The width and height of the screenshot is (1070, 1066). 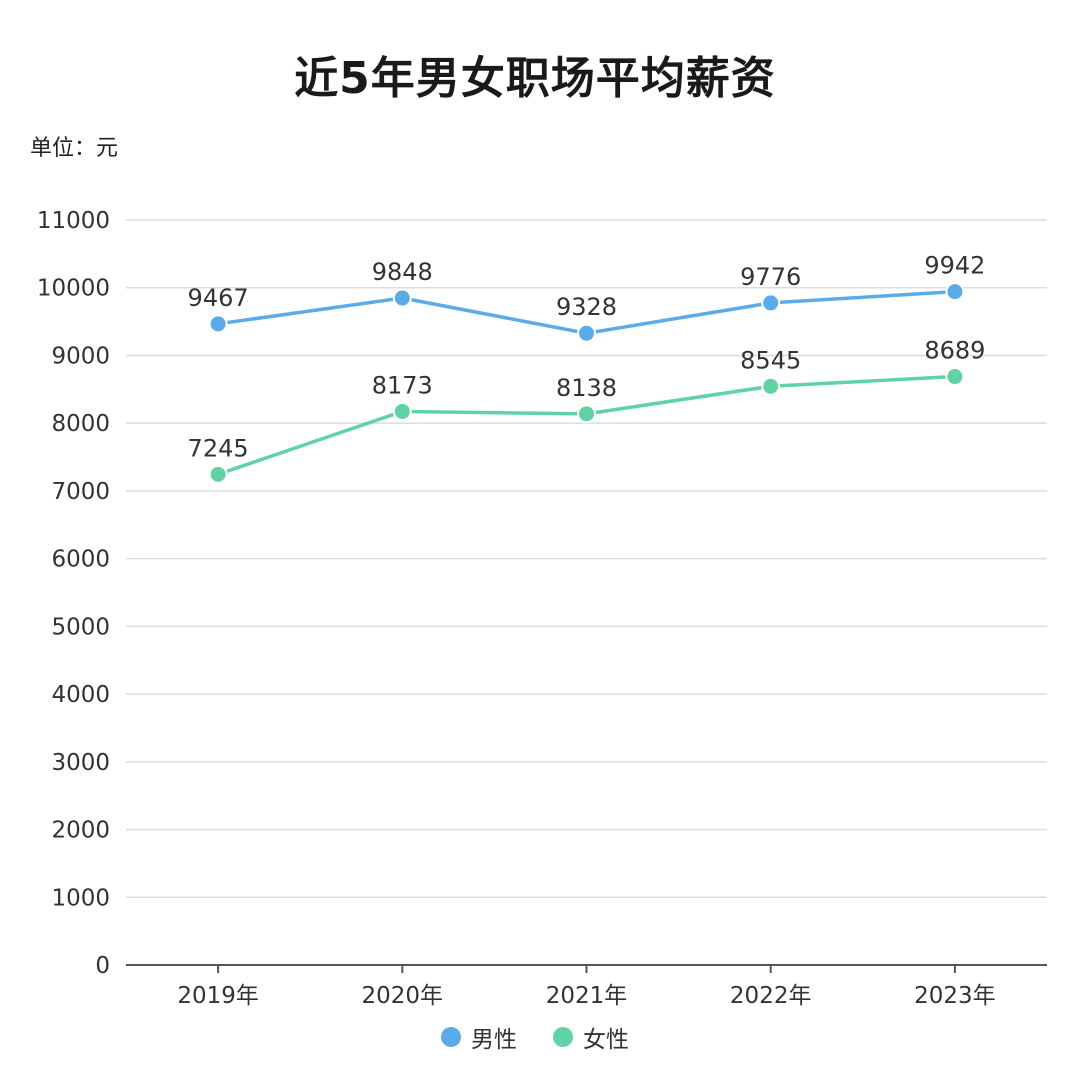 What do you see at coordinates (954, 266) in the screenshot?
I see `data-label-male-4: 9942` at bounding box center [954, 266].